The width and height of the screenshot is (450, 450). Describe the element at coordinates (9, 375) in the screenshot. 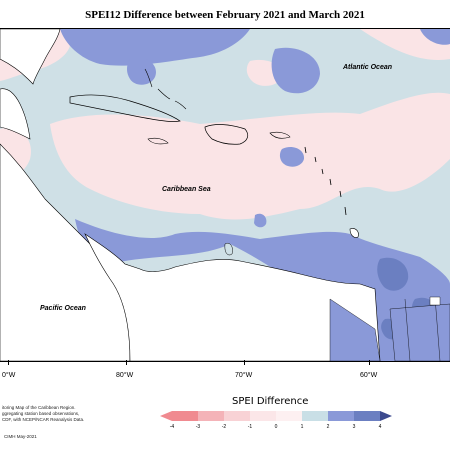

I see `lon-label-west-edge: 0°W` at that location.